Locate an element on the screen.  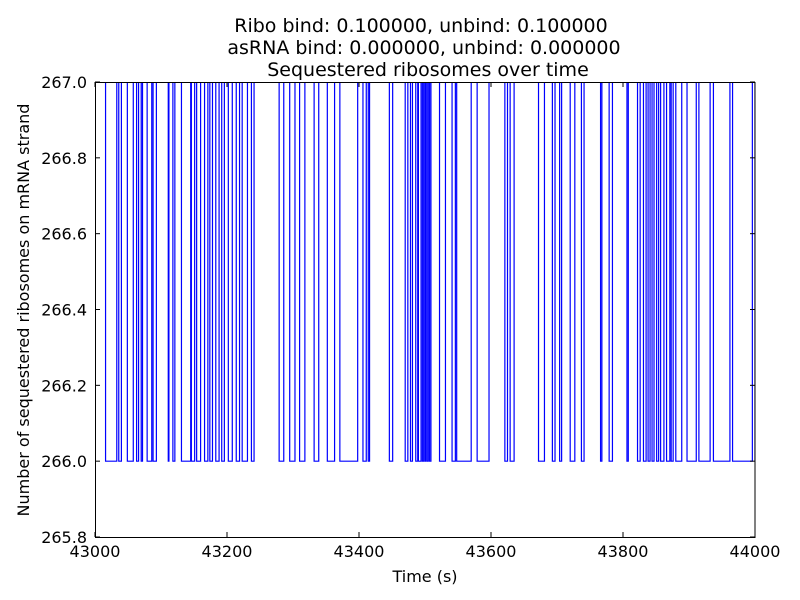
y-tick-label: 267.0 is located at coordinates (64, 82).